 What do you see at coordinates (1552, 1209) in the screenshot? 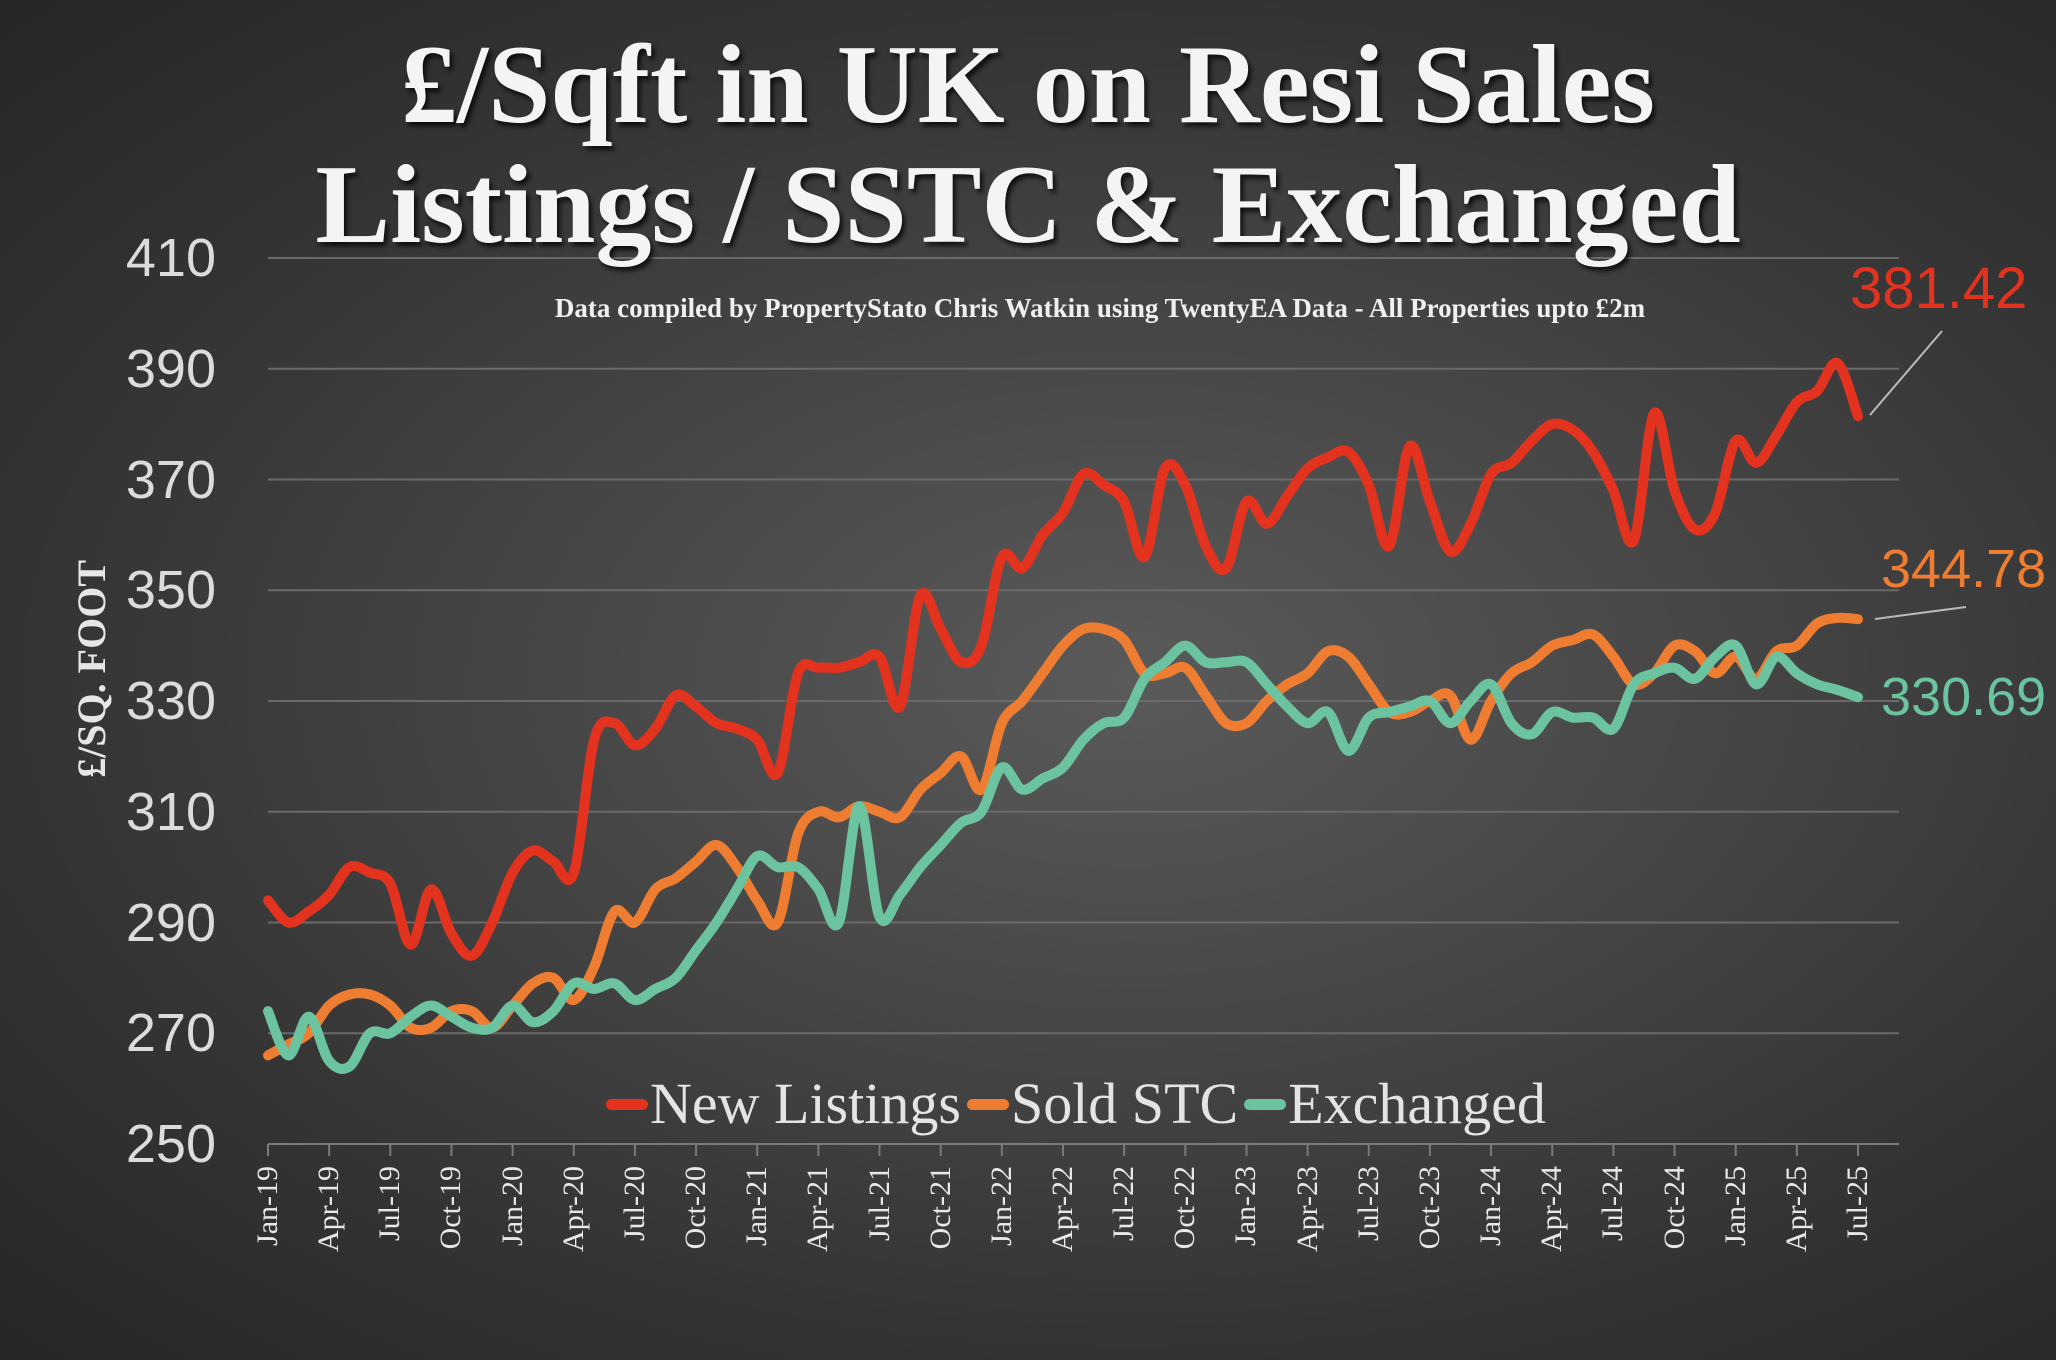
I see `x-tick-label: Apr-24` at bounding box center [1552, 1209].